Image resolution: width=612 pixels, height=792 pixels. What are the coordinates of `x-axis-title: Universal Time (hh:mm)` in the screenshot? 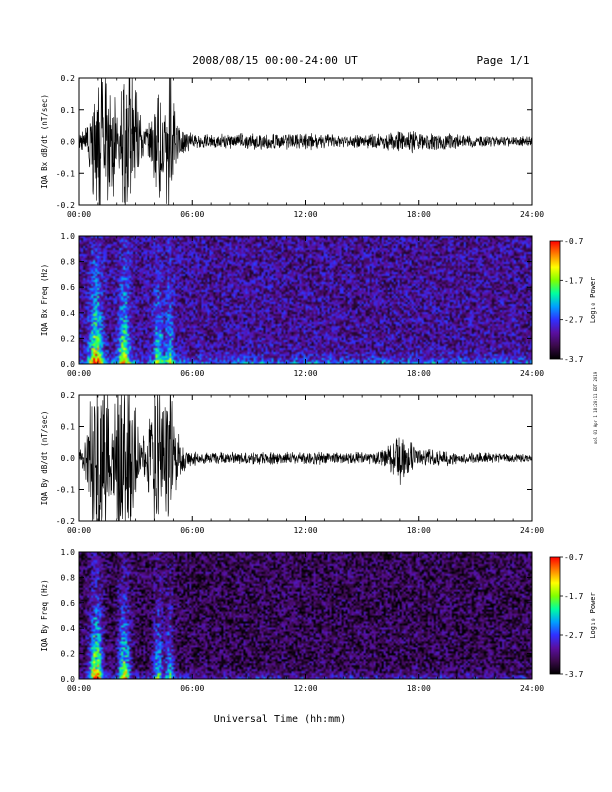 It's located at (280, 719).